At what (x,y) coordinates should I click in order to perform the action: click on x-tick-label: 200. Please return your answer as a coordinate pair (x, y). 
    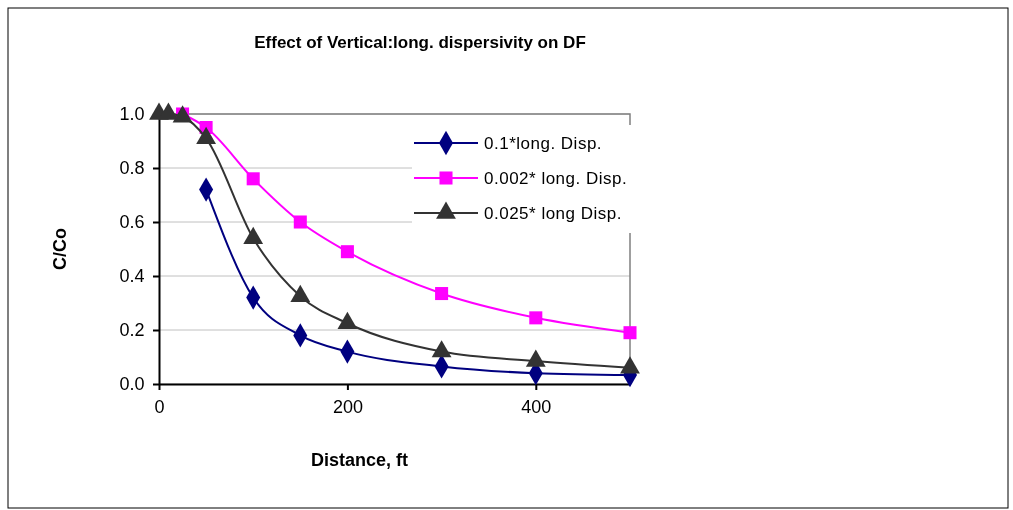
    Looking at the image, I should click on (347, 406).